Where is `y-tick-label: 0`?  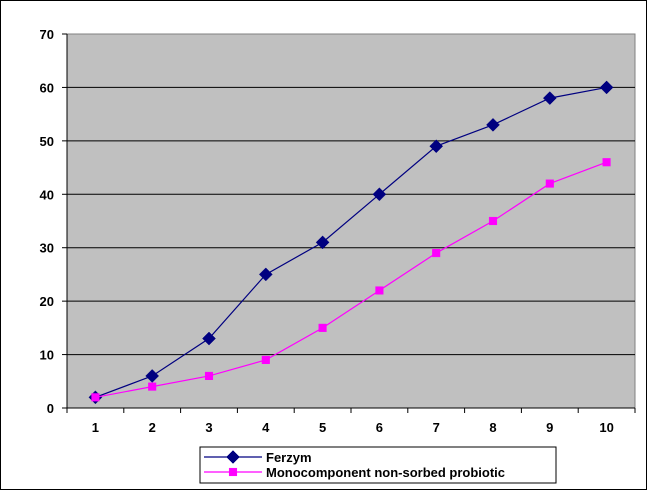 y-tick-label: 0 is located at coordinates (50, 408).